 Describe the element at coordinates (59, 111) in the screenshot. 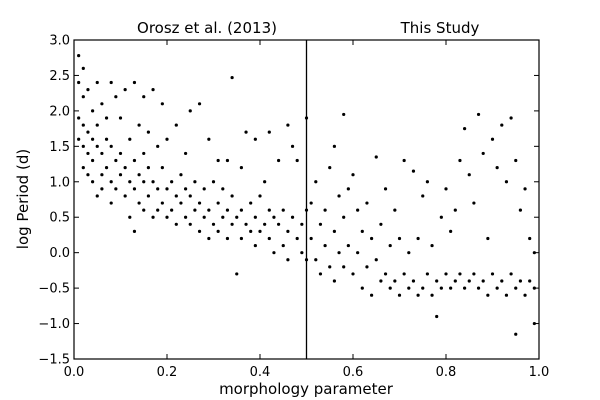

I see `y-tick-label: 2.0` at that location.